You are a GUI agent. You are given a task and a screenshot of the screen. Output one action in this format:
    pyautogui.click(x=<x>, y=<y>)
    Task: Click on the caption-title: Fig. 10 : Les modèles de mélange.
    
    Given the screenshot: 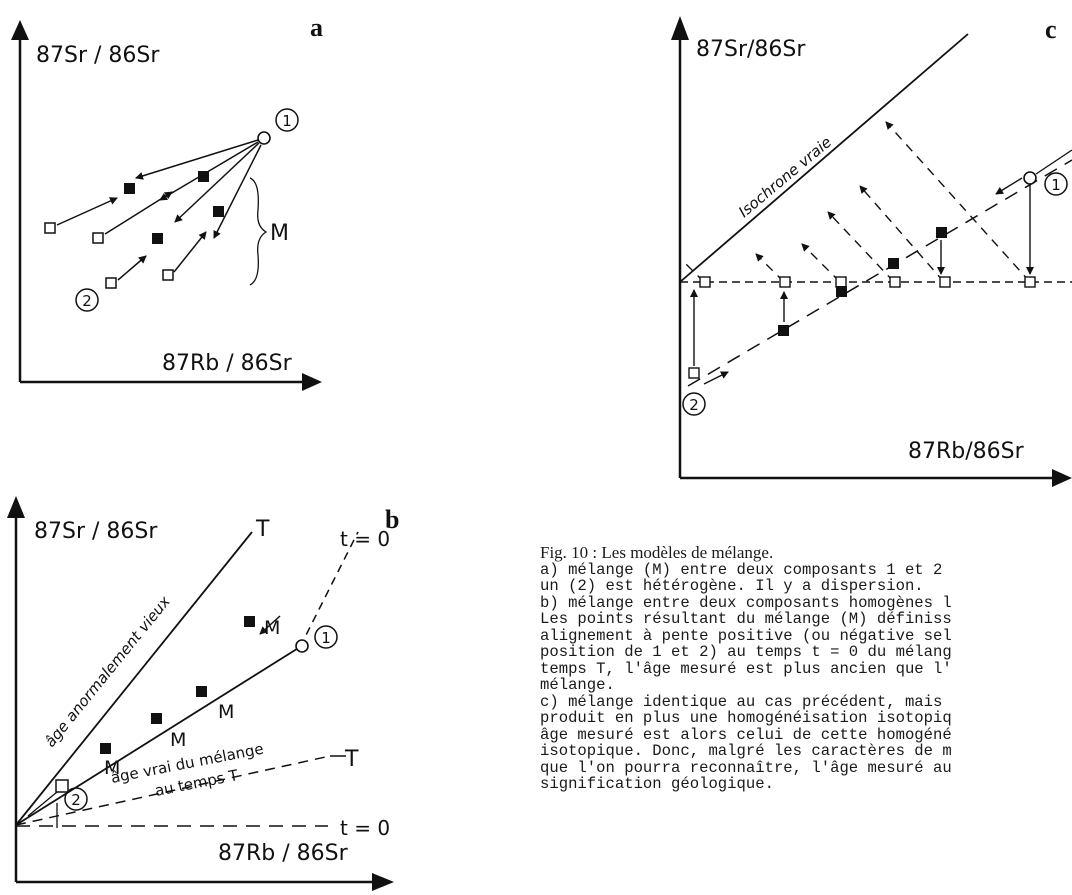 What is the action you would take?
    pyautogui.click(x=657, y=553)
    